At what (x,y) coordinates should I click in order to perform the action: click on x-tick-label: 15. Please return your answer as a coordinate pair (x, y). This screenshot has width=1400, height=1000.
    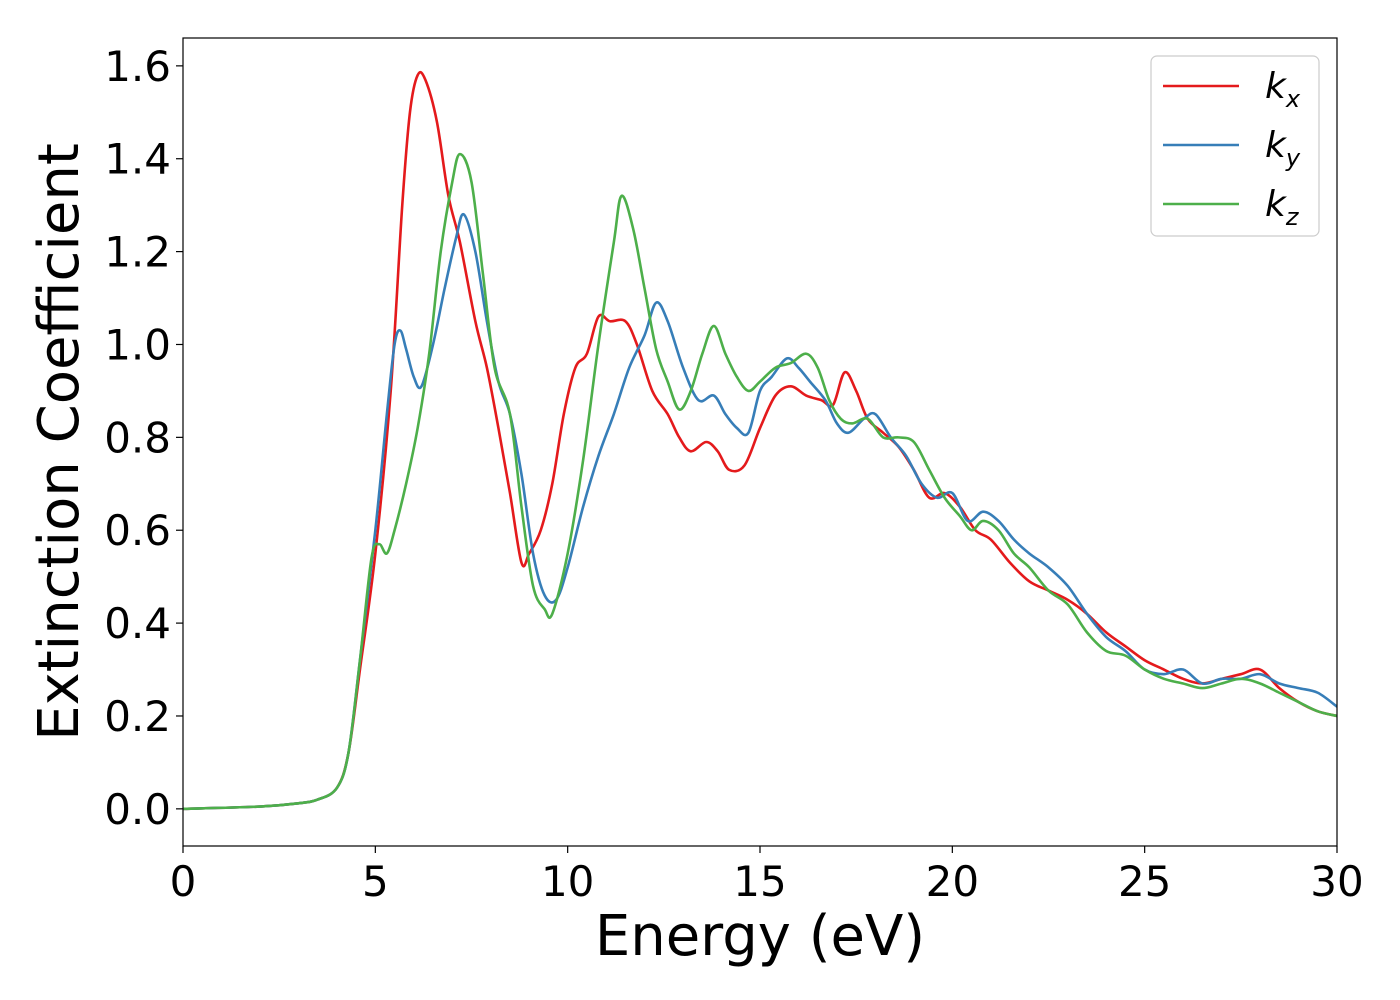
    Looking at the image, I should click on (759, 881).